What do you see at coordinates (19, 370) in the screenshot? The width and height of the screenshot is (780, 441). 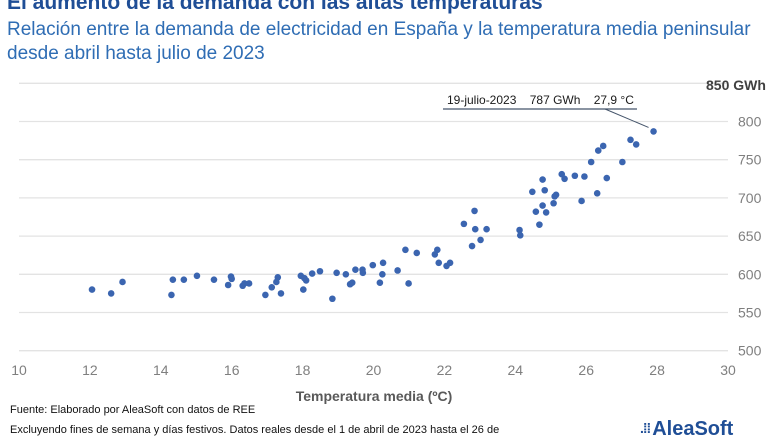 I see `x-tick-label: 10` at bounding box center [19, 370].